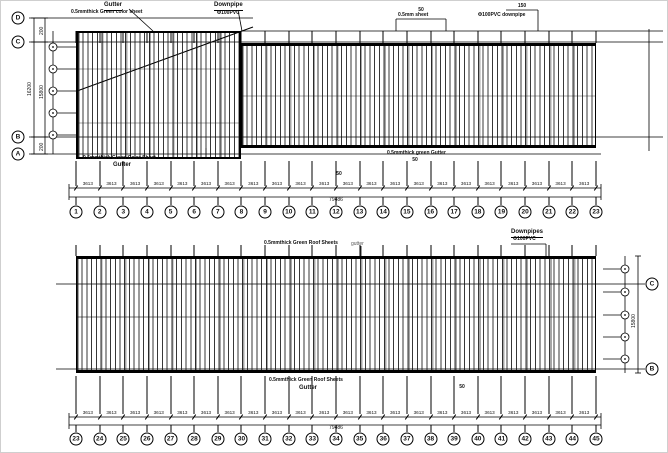 This screenshot has height=453, width=668. What do you see at coordinates (147, 439) in the screenshot?
I see `grid-bubble: 26` at bounding box center [147, 439].